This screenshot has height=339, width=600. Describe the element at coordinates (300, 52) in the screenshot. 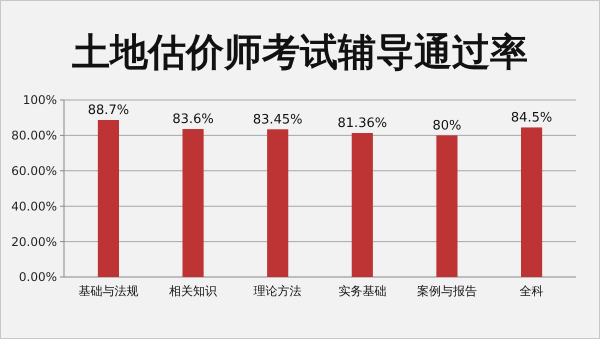

I see `chart-title: 土地估价师考试辅导通过率` at that location.